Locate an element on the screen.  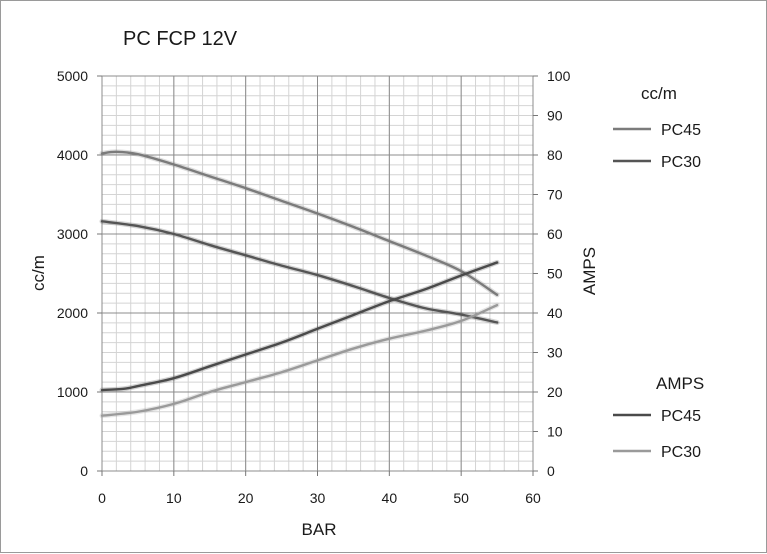
y2-axis-title: AMPS is located at coordinates (589, 271).